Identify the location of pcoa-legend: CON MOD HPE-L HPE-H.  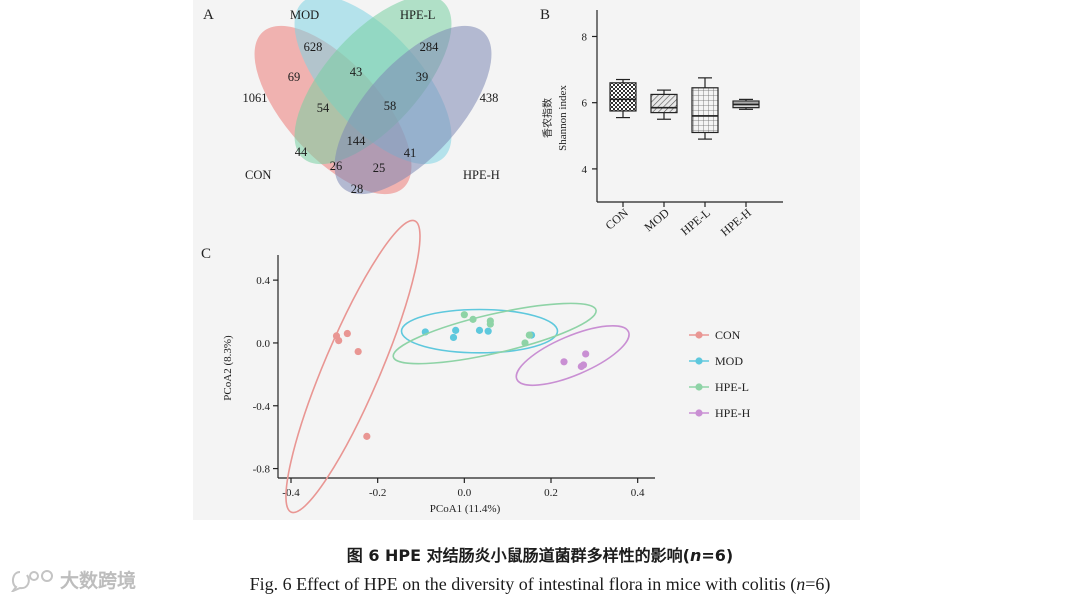
(720, 374).